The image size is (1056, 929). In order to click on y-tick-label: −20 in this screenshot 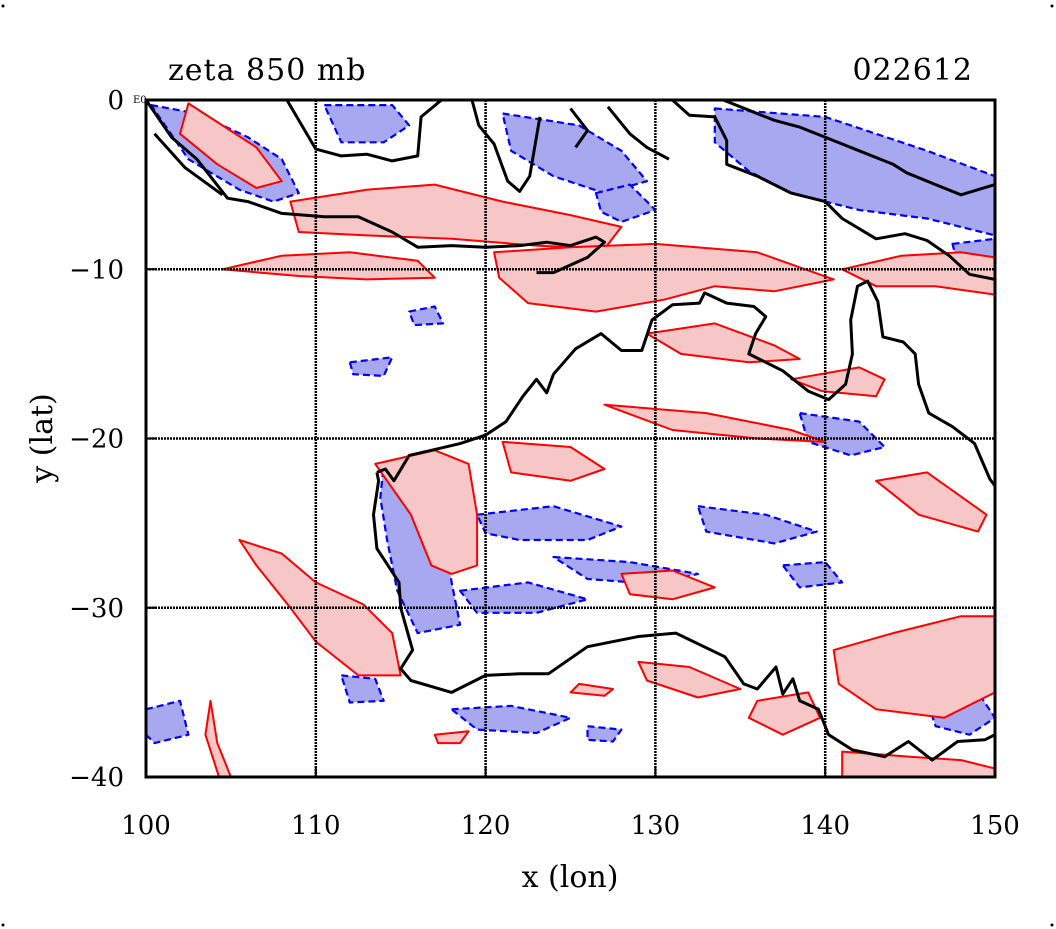, I will do `click(96, 440)`.